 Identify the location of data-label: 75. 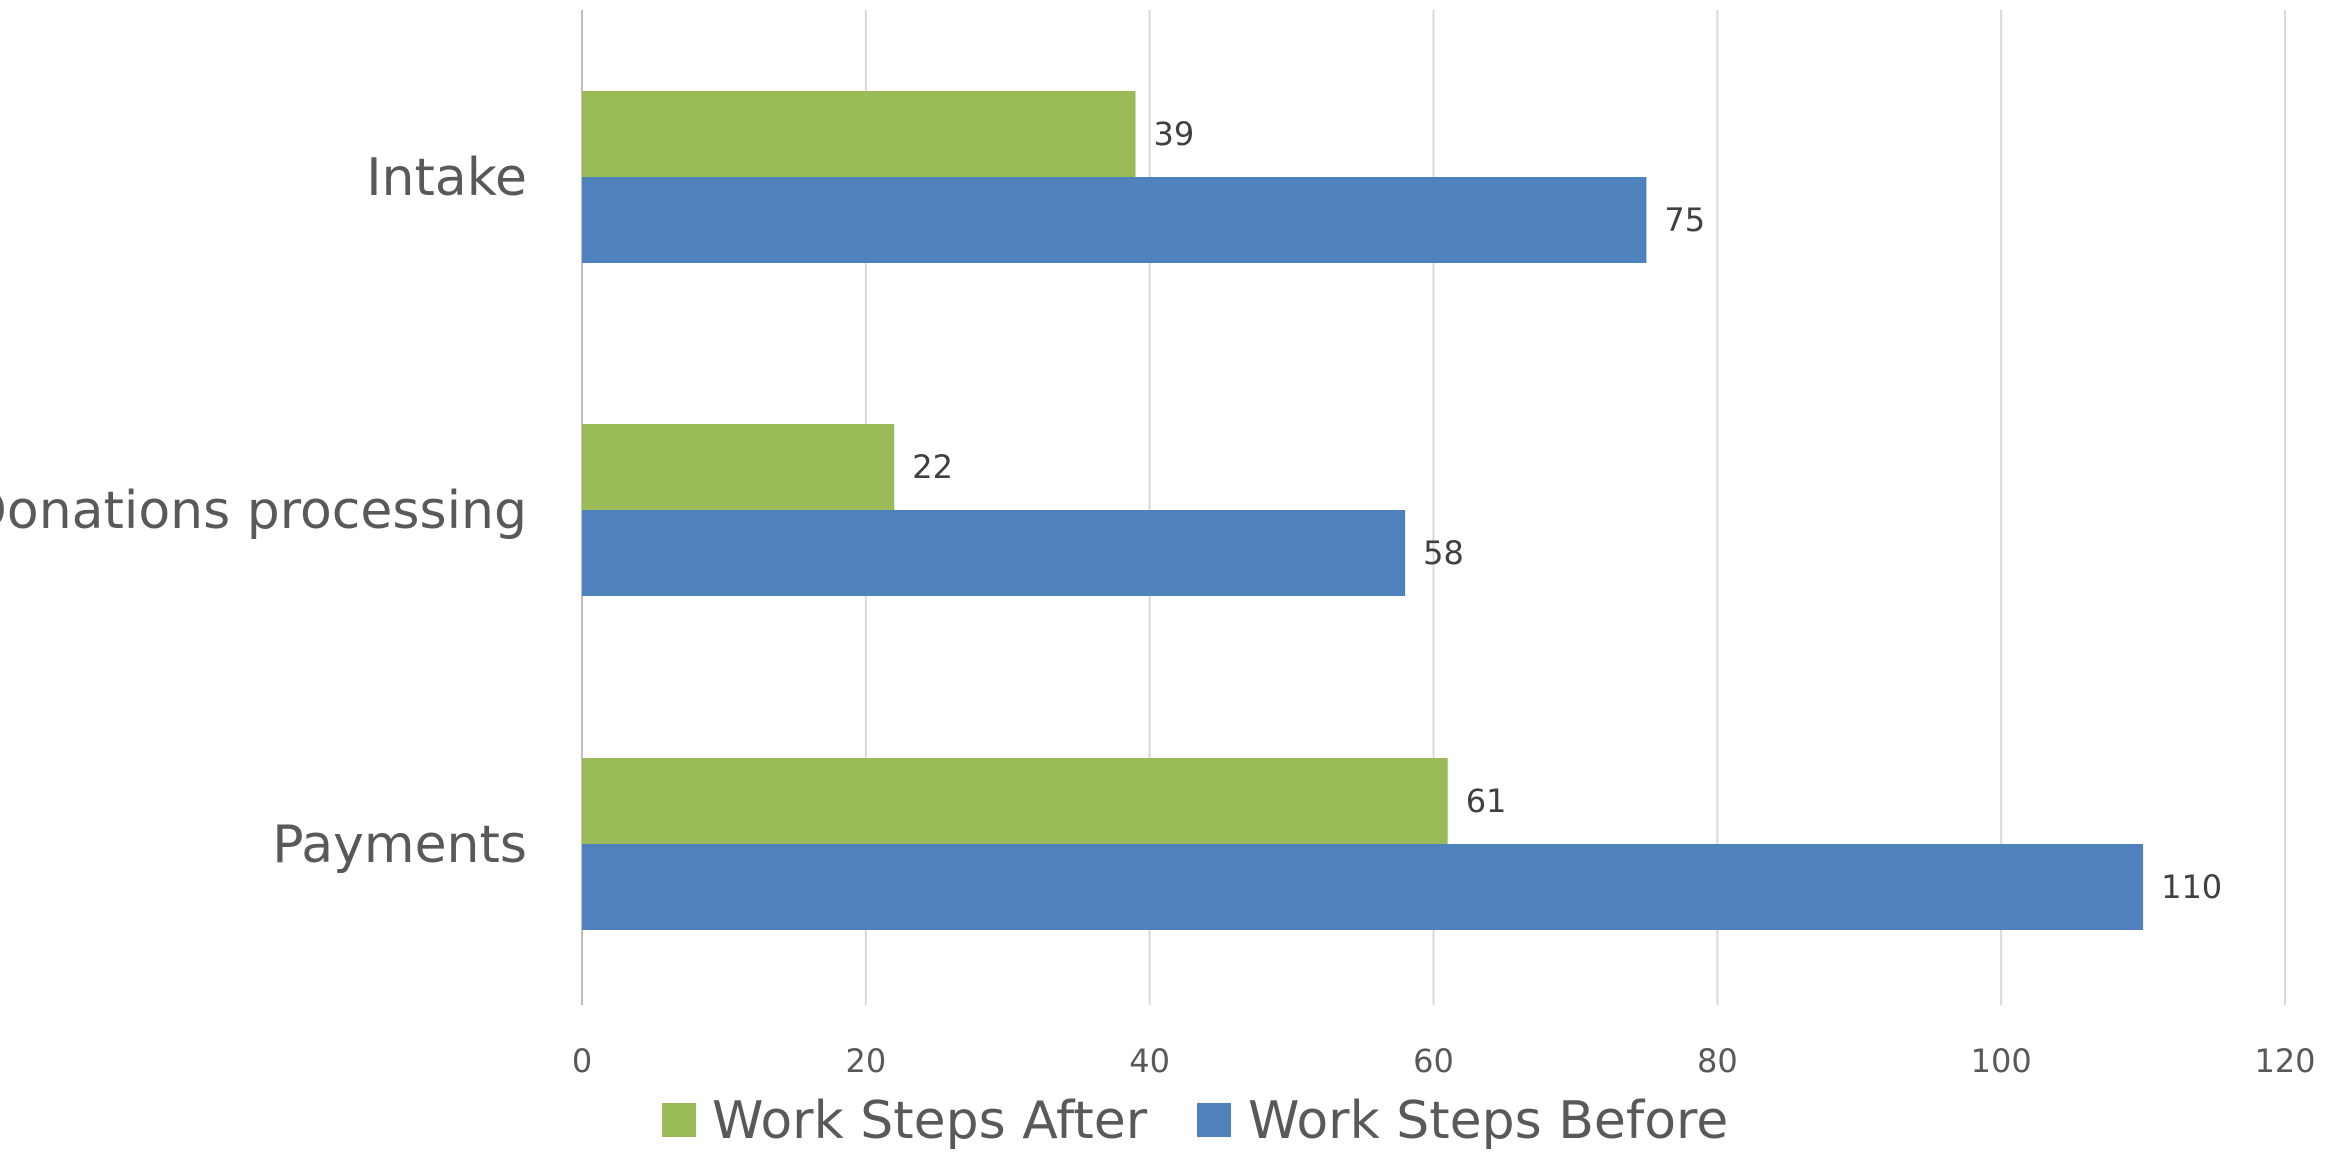
(1684, 220).